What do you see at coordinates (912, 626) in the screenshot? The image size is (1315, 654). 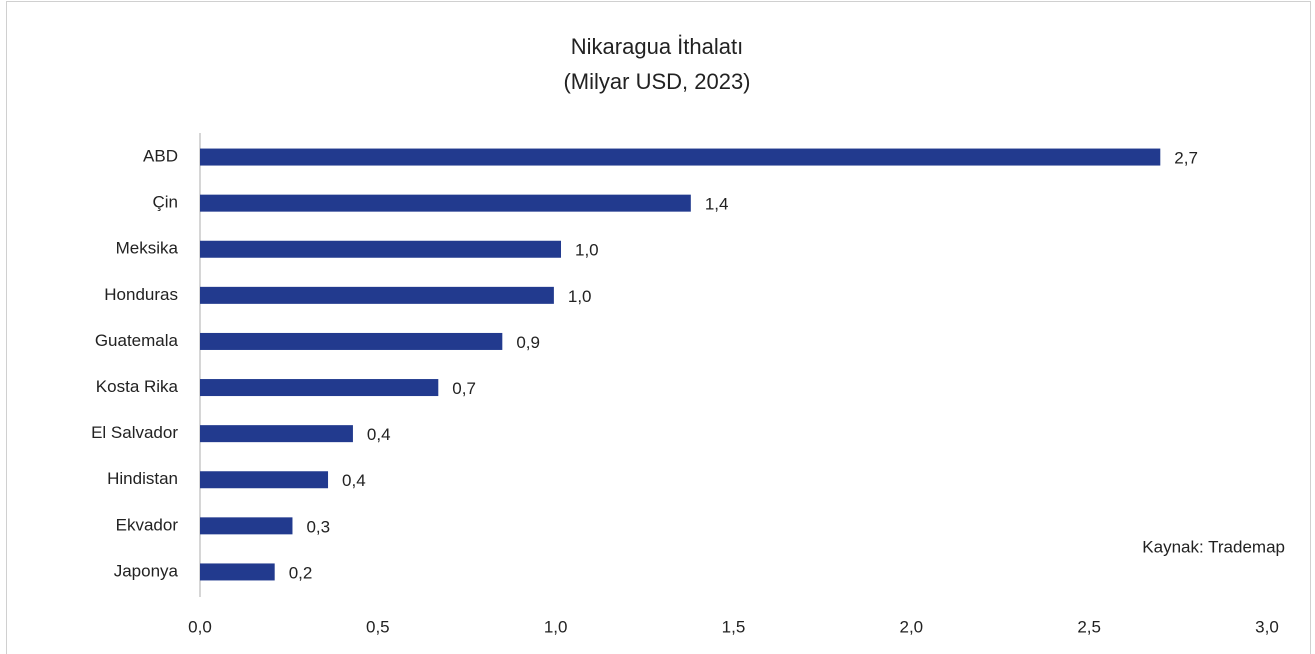 I see `x-tick-label: 2,0` at bounding box center [912, 626].